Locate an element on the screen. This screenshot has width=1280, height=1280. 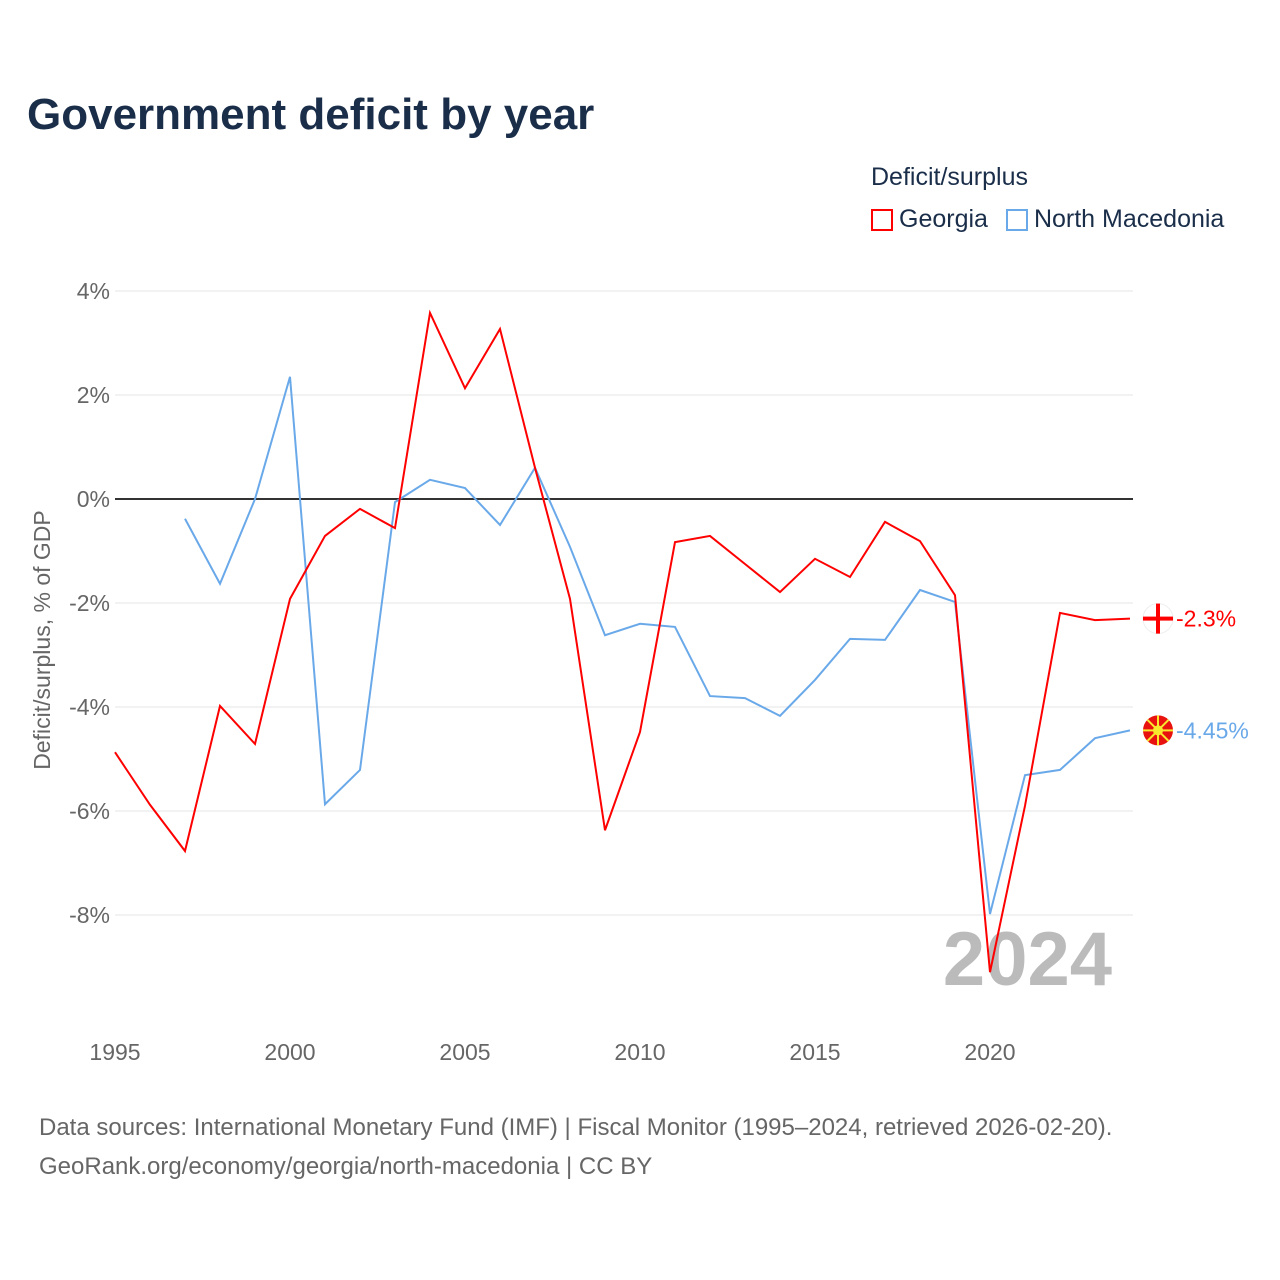
chart-title: Government deficit by year is located at coordinates (311, 114).